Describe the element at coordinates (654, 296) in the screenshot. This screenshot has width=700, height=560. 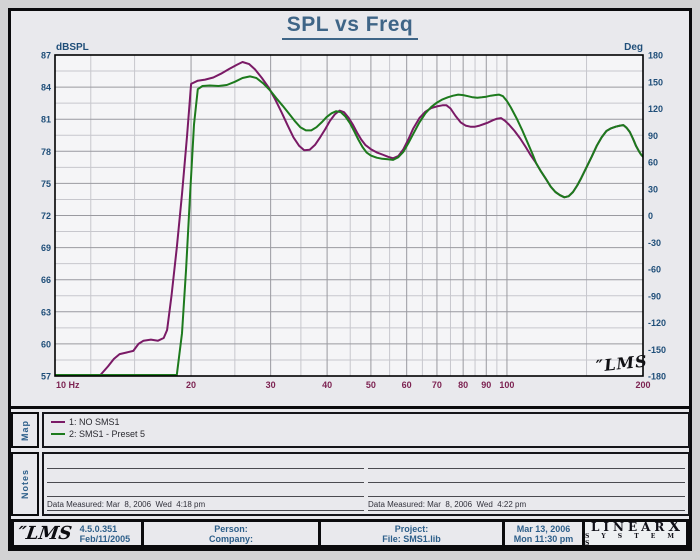
I see `deg-tick-label: -90` at that location.